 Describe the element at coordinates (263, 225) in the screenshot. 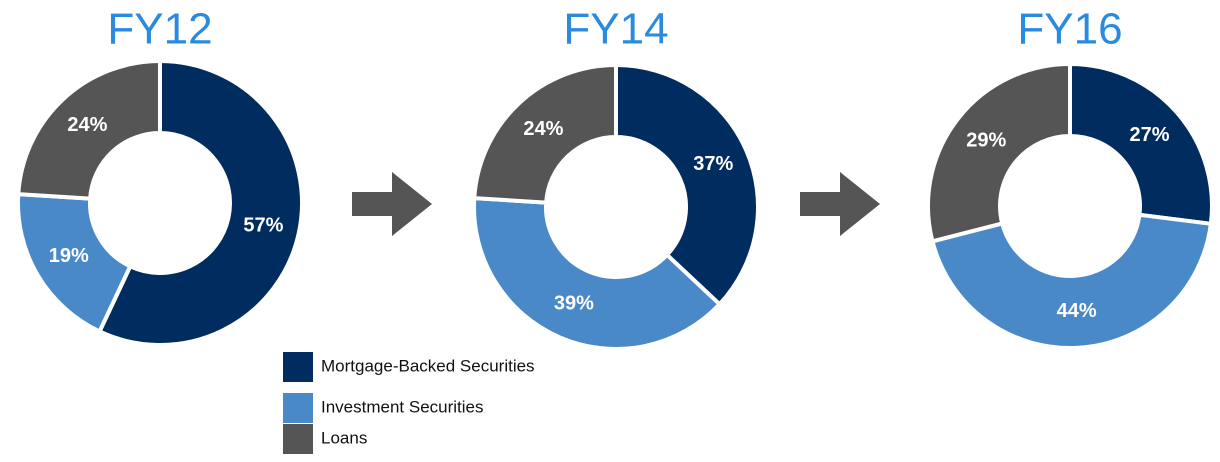

I see `value-label: 57%` at that location.